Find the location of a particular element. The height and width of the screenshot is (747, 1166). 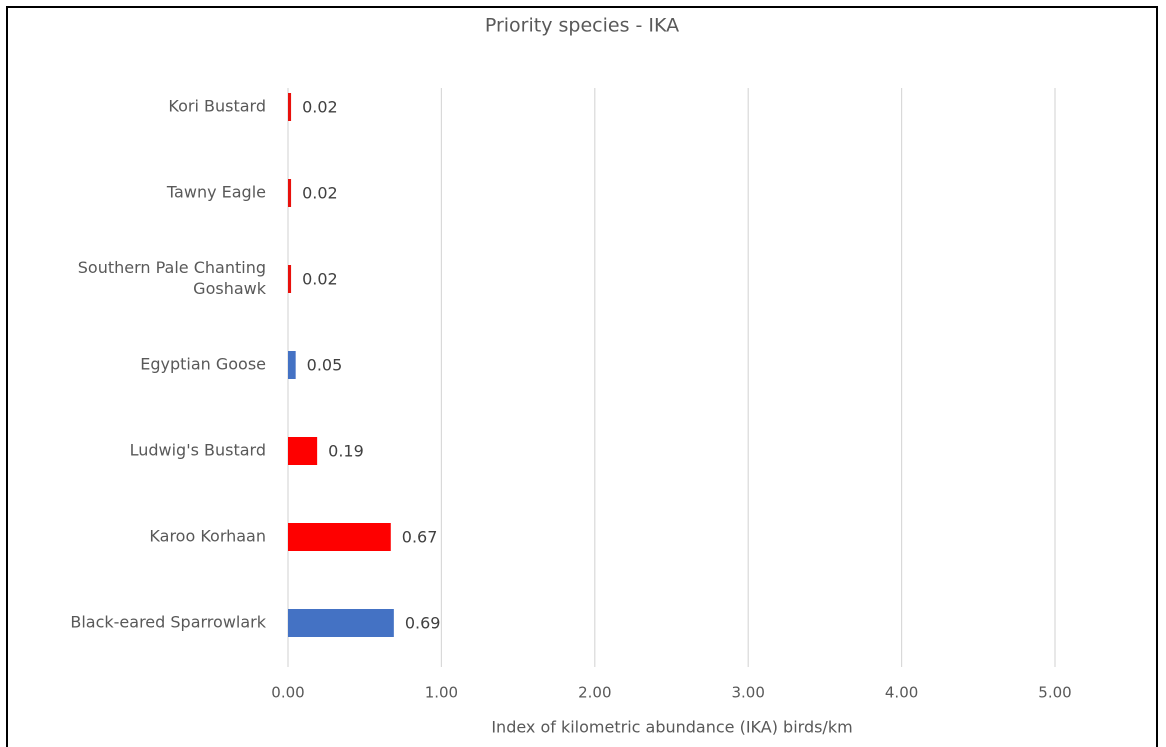

category-label: Kori Bustard is located at coordinates (217, 106).